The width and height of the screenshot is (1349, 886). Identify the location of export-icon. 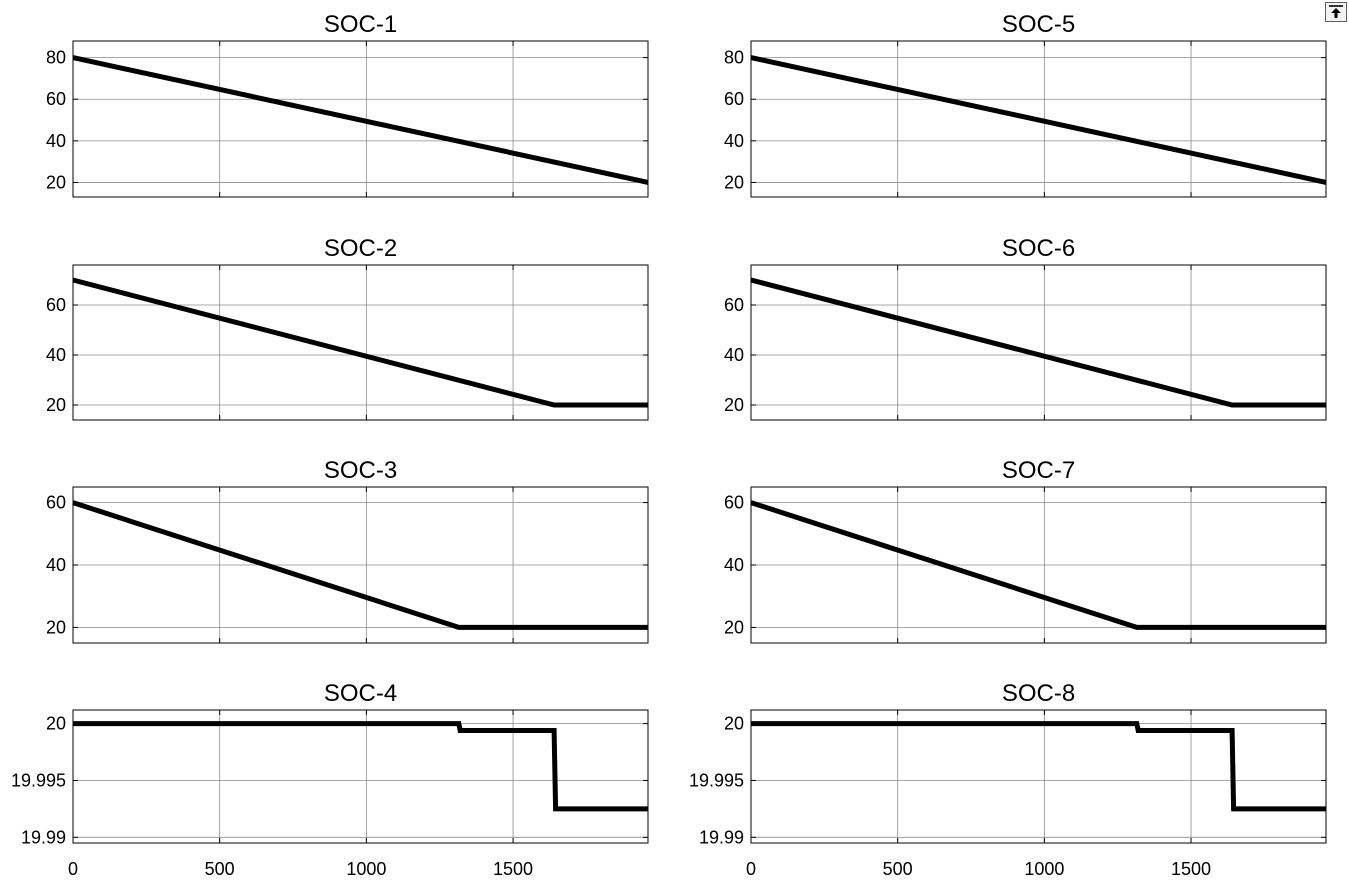
(1336, 11).